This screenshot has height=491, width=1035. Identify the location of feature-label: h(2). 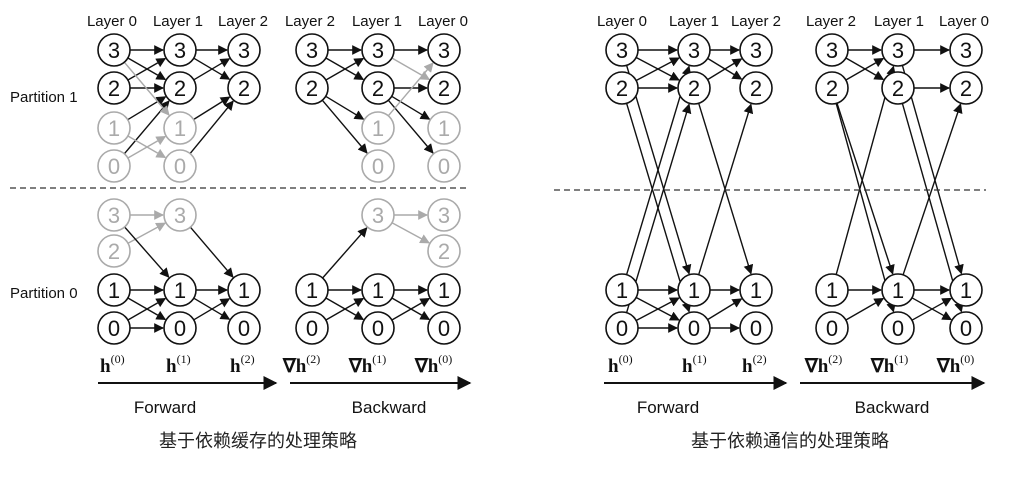
(754, 364).